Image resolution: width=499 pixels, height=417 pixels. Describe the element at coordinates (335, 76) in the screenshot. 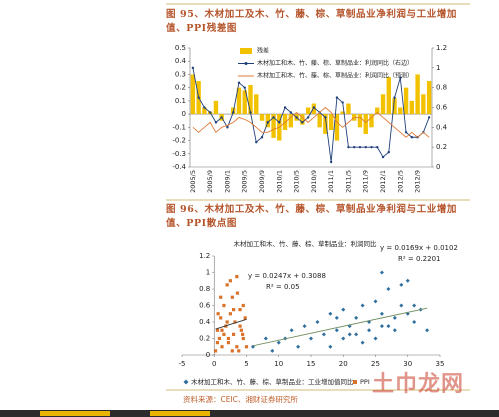

I see `legend-label: 木材加工和木、竹、藤、棕、草制品业：利润同比（预测）` at that location.